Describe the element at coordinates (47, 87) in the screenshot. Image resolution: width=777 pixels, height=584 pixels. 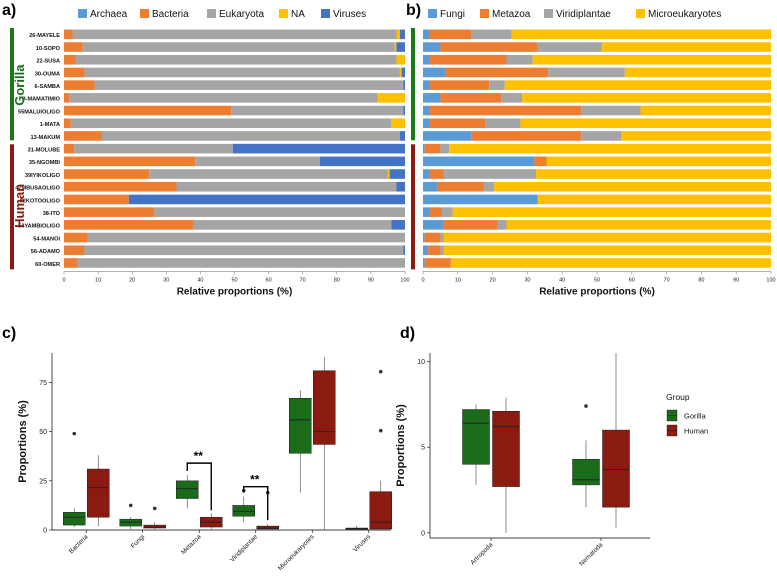
I see `sample-label: 6-SAMBA` at that location.